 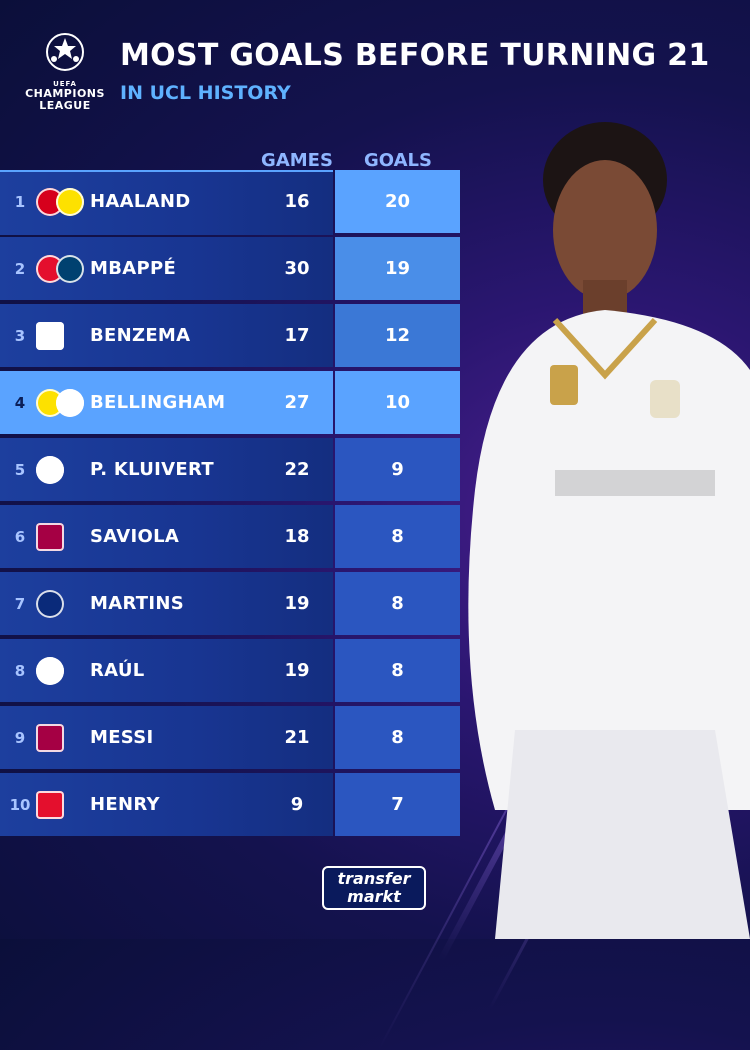 I want to click on inter-crest-icon, so click(x=50, y=604).